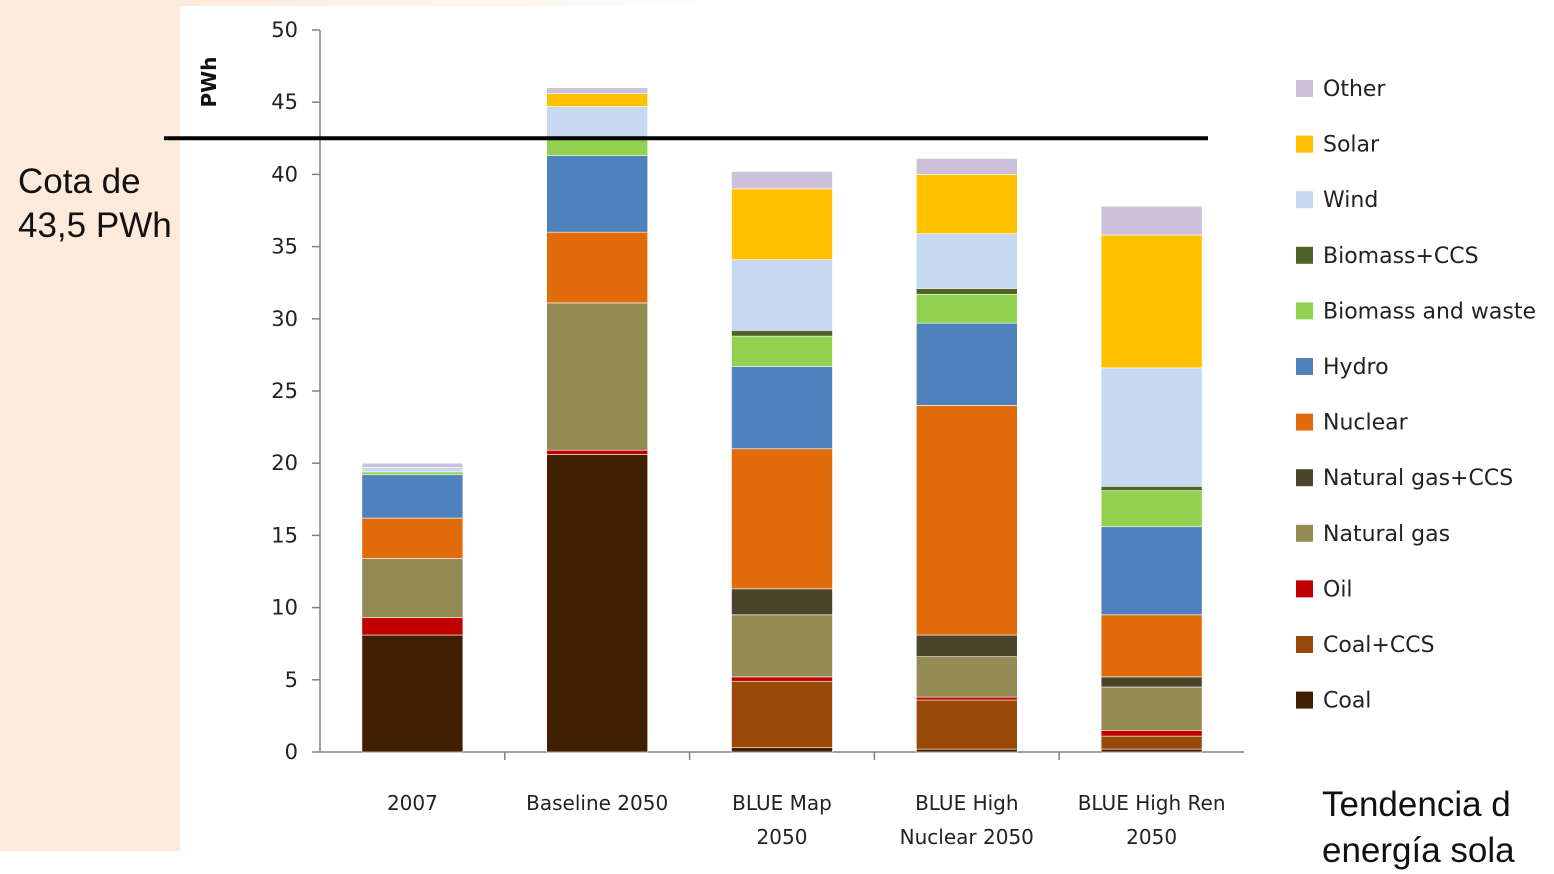  What do you see at coordinates (95, 203) in the screenshot?
I see `threshold-annotation: Cota de 43,5 PWh` at bounding box center [95, 203].